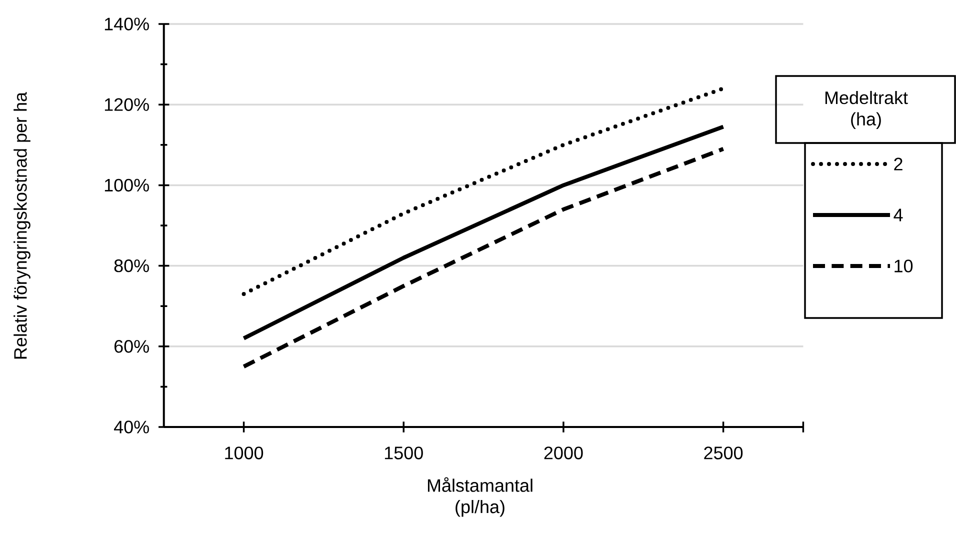 The height and width of the screenshot is (558, 956). I want to click on legend-label: 4, so click(898, 215).